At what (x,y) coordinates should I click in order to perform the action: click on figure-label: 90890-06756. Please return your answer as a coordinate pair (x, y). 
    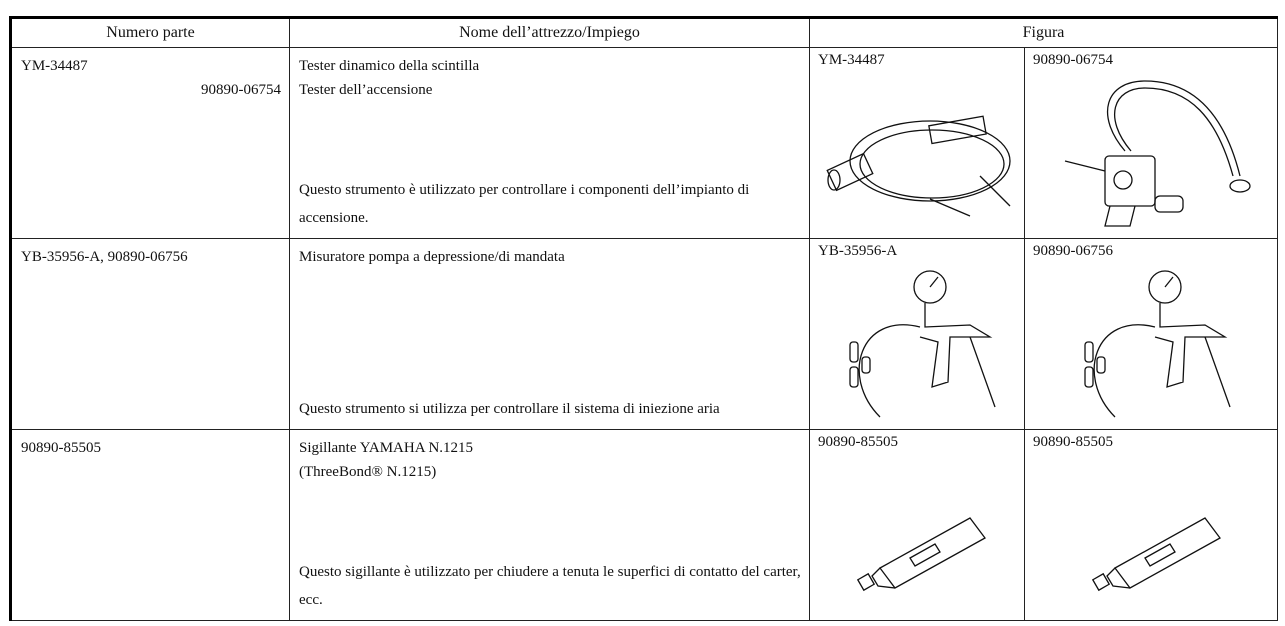
    Looking at the image, I should click on (1073, 251).